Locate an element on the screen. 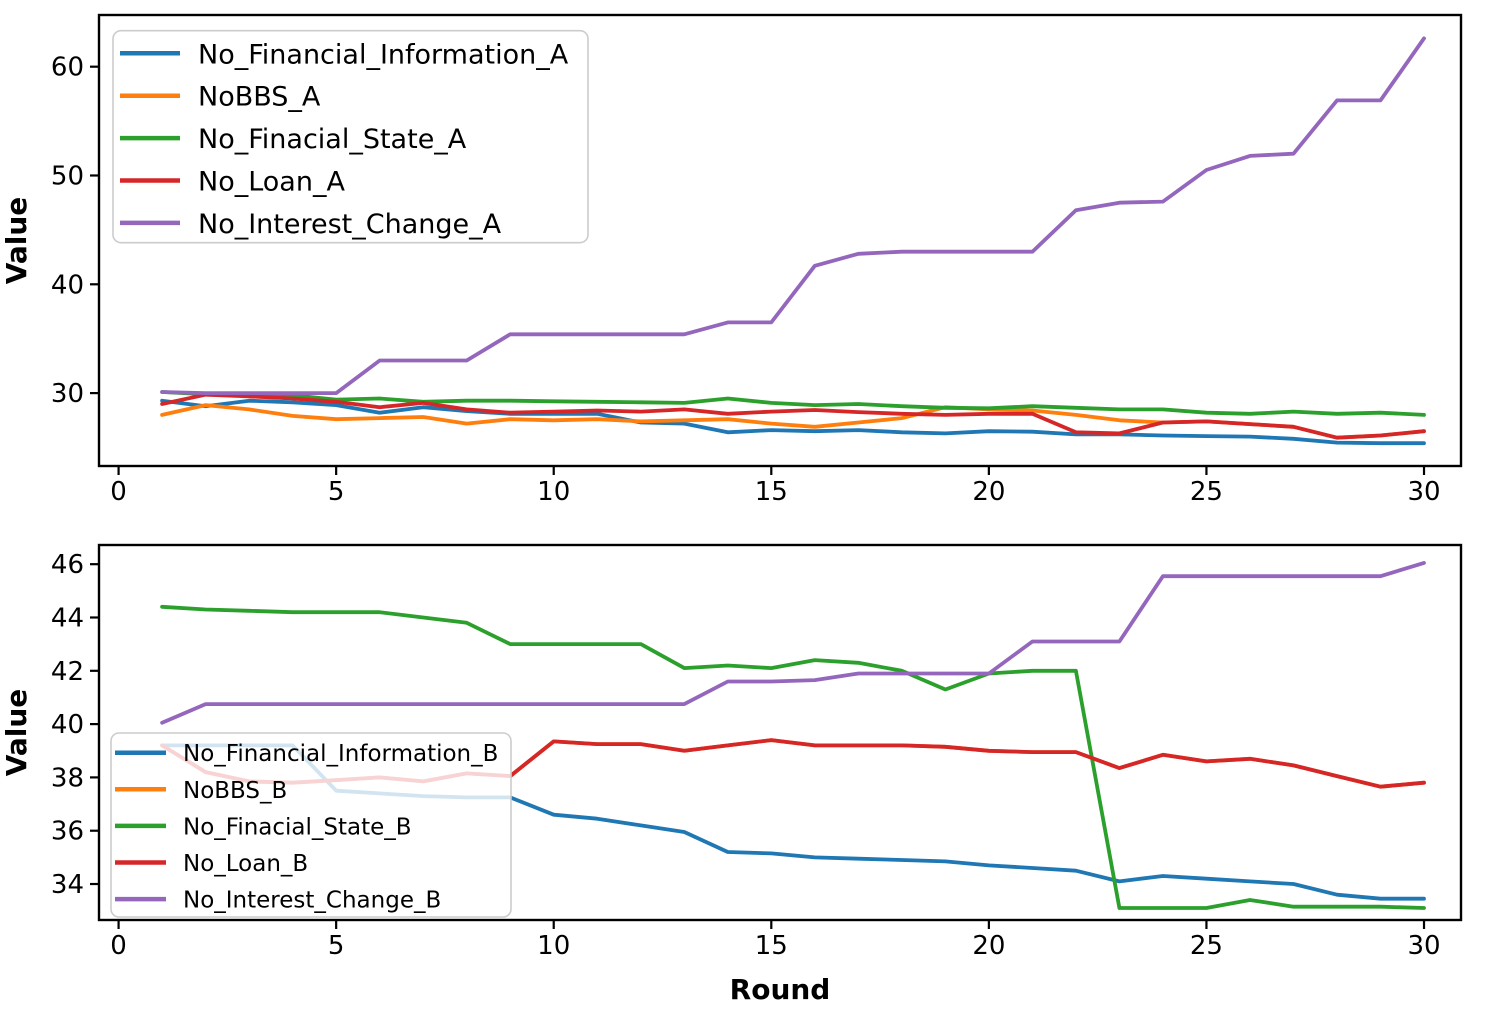 This screenshot has height=1012, width=1495. series-line-No_Financial_Information_A is located at coordinates (793, 422).